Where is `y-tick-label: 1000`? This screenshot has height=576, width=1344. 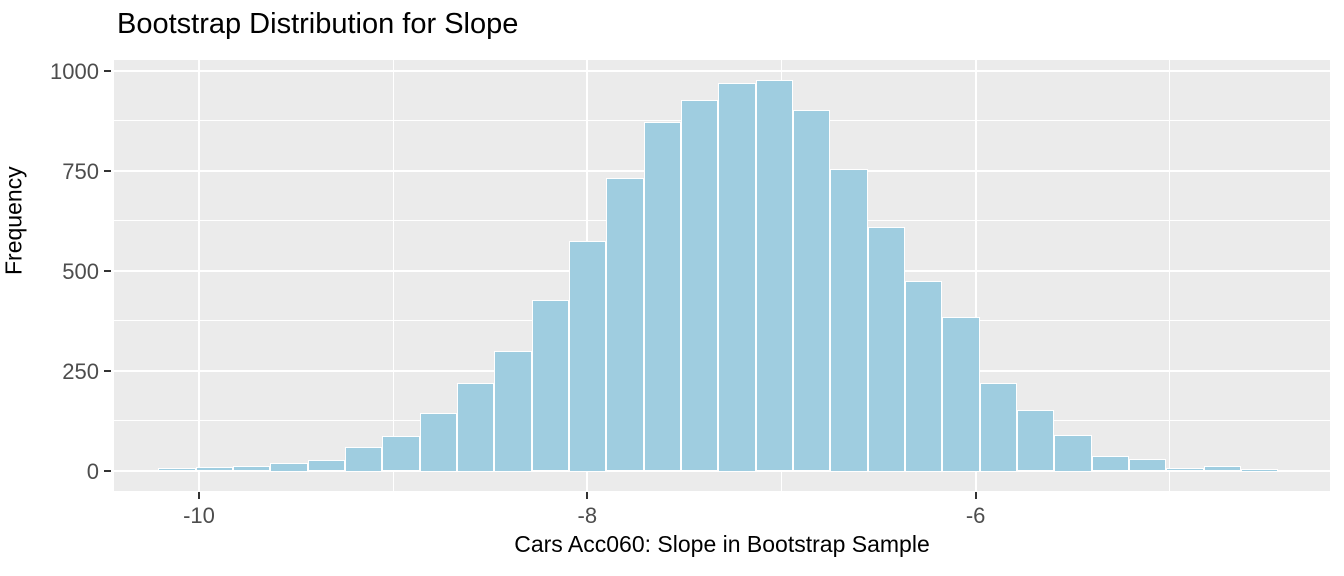
y-tick-label: 1000 is located at coordinates (74, 71).